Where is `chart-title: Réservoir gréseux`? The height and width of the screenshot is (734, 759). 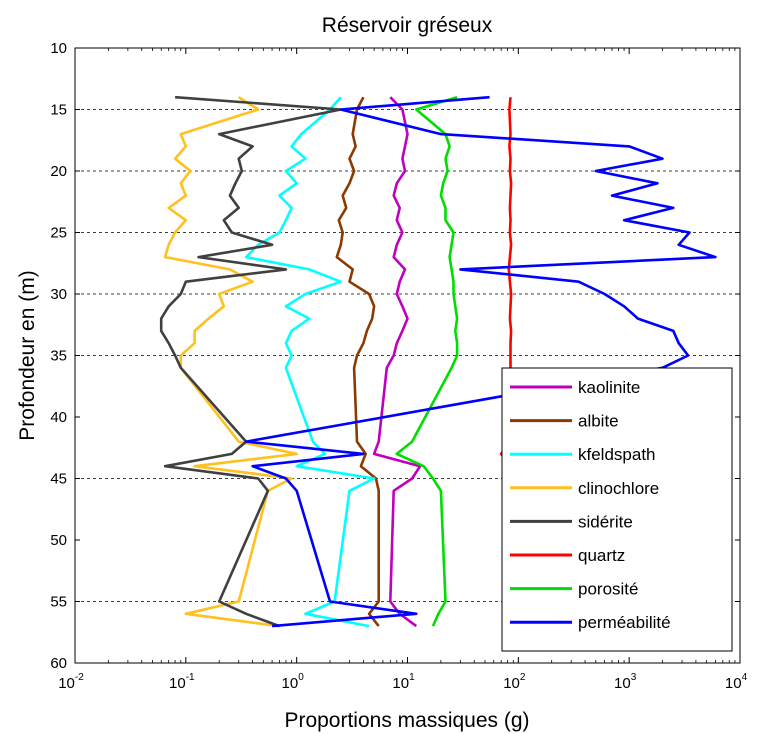 chart-title: Réservoir gréseux is located at coordinates (407, 25).